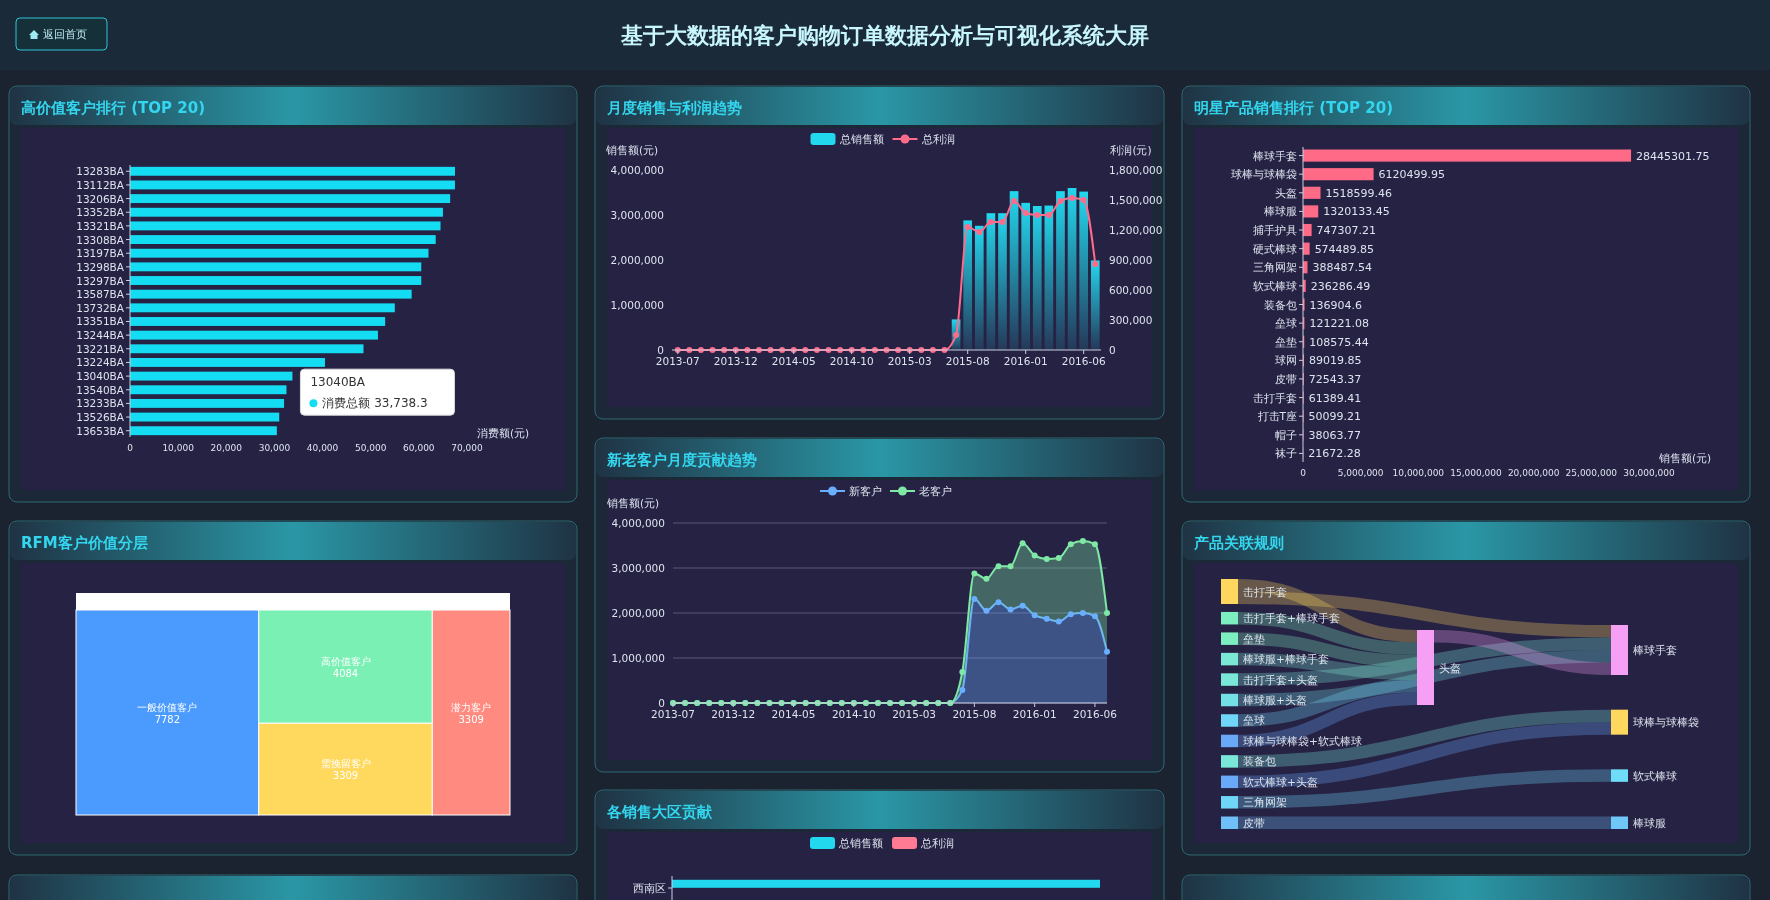  I want to click on y2-tick-label: 1,200,000, so click(1136, 230).